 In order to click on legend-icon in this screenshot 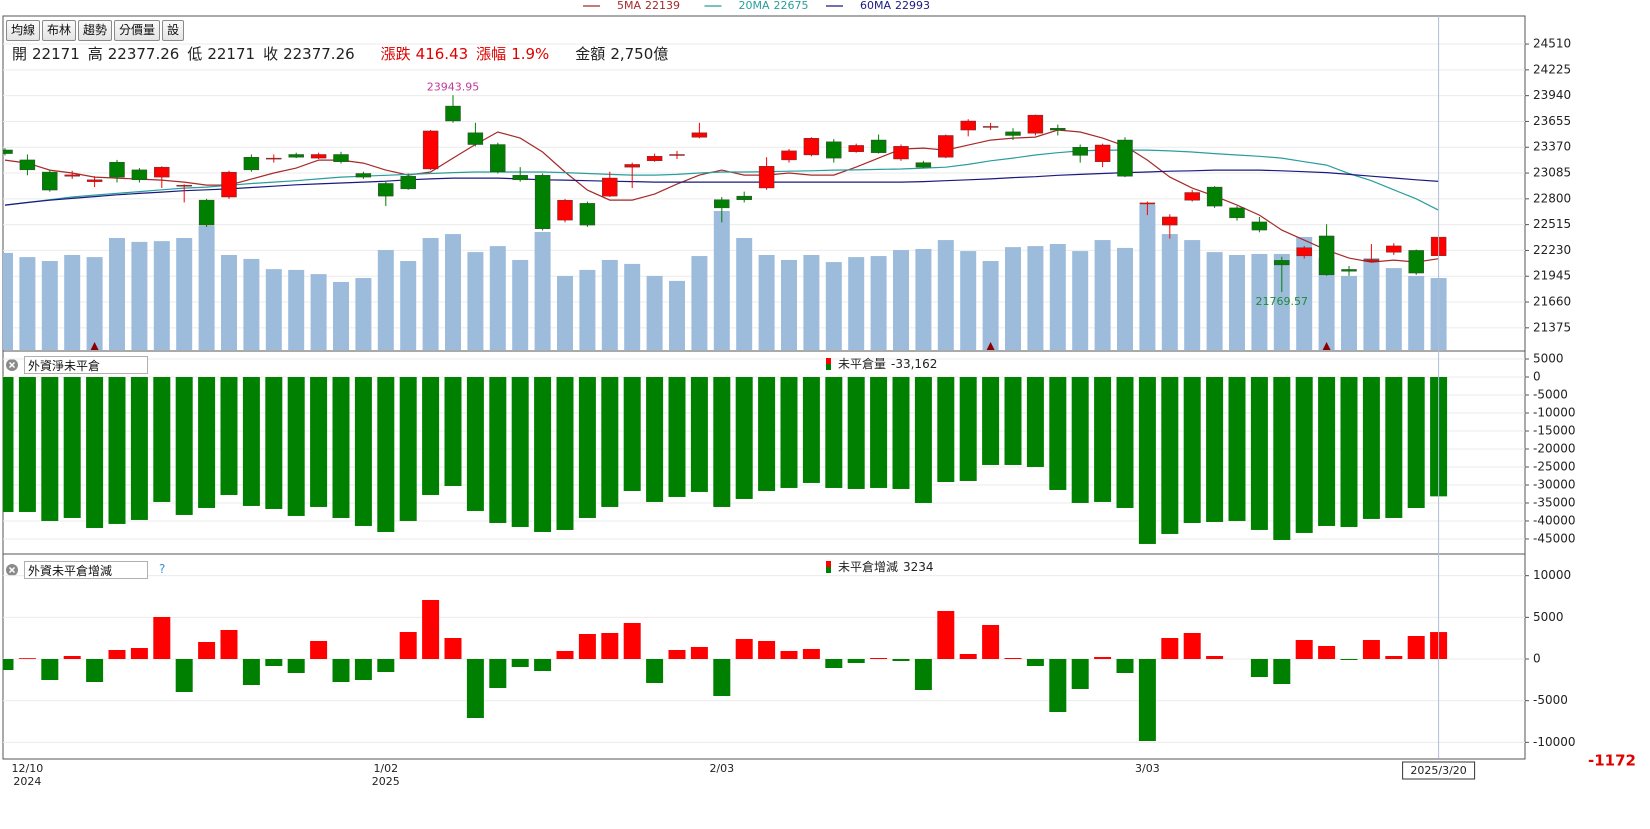, I will do `click(828, 361)`.